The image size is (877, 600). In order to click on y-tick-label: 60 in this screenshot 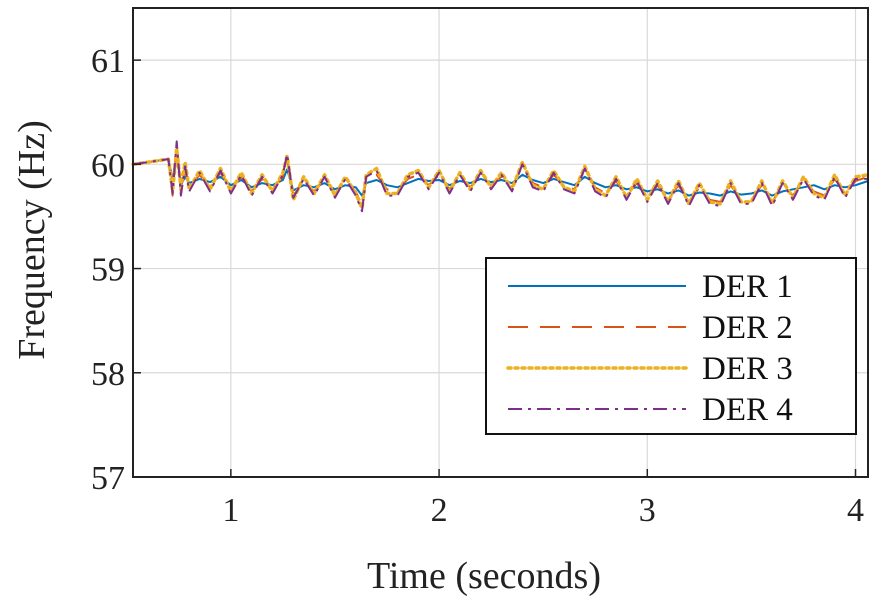, I will do `click(108, 165)`.